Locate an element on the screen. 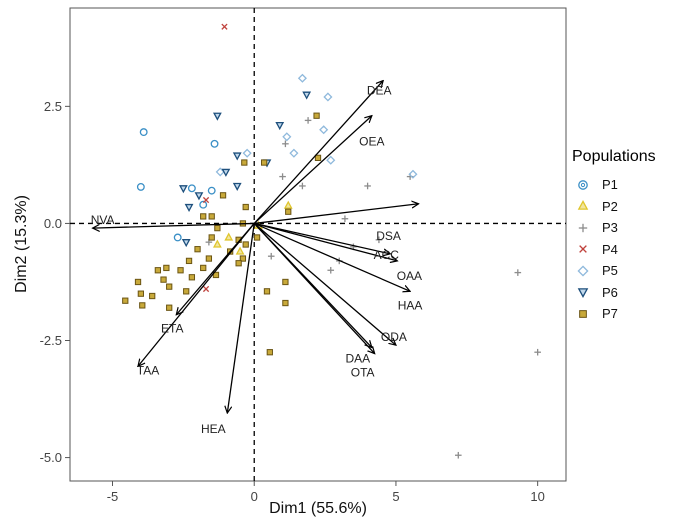 This screenshot has height=525, width=700. loading-vector-dsa is located at coordinates (336, 214).